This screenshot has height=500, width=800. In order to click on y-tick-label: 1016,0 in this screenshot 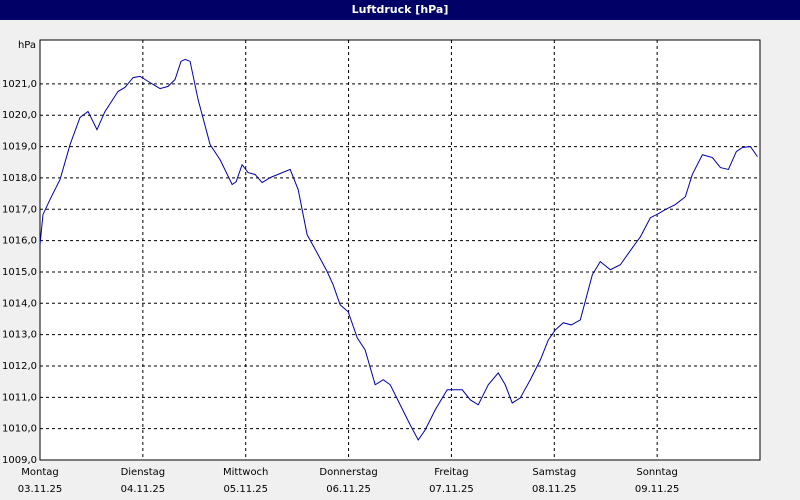, I will do `click(19, 241)`.